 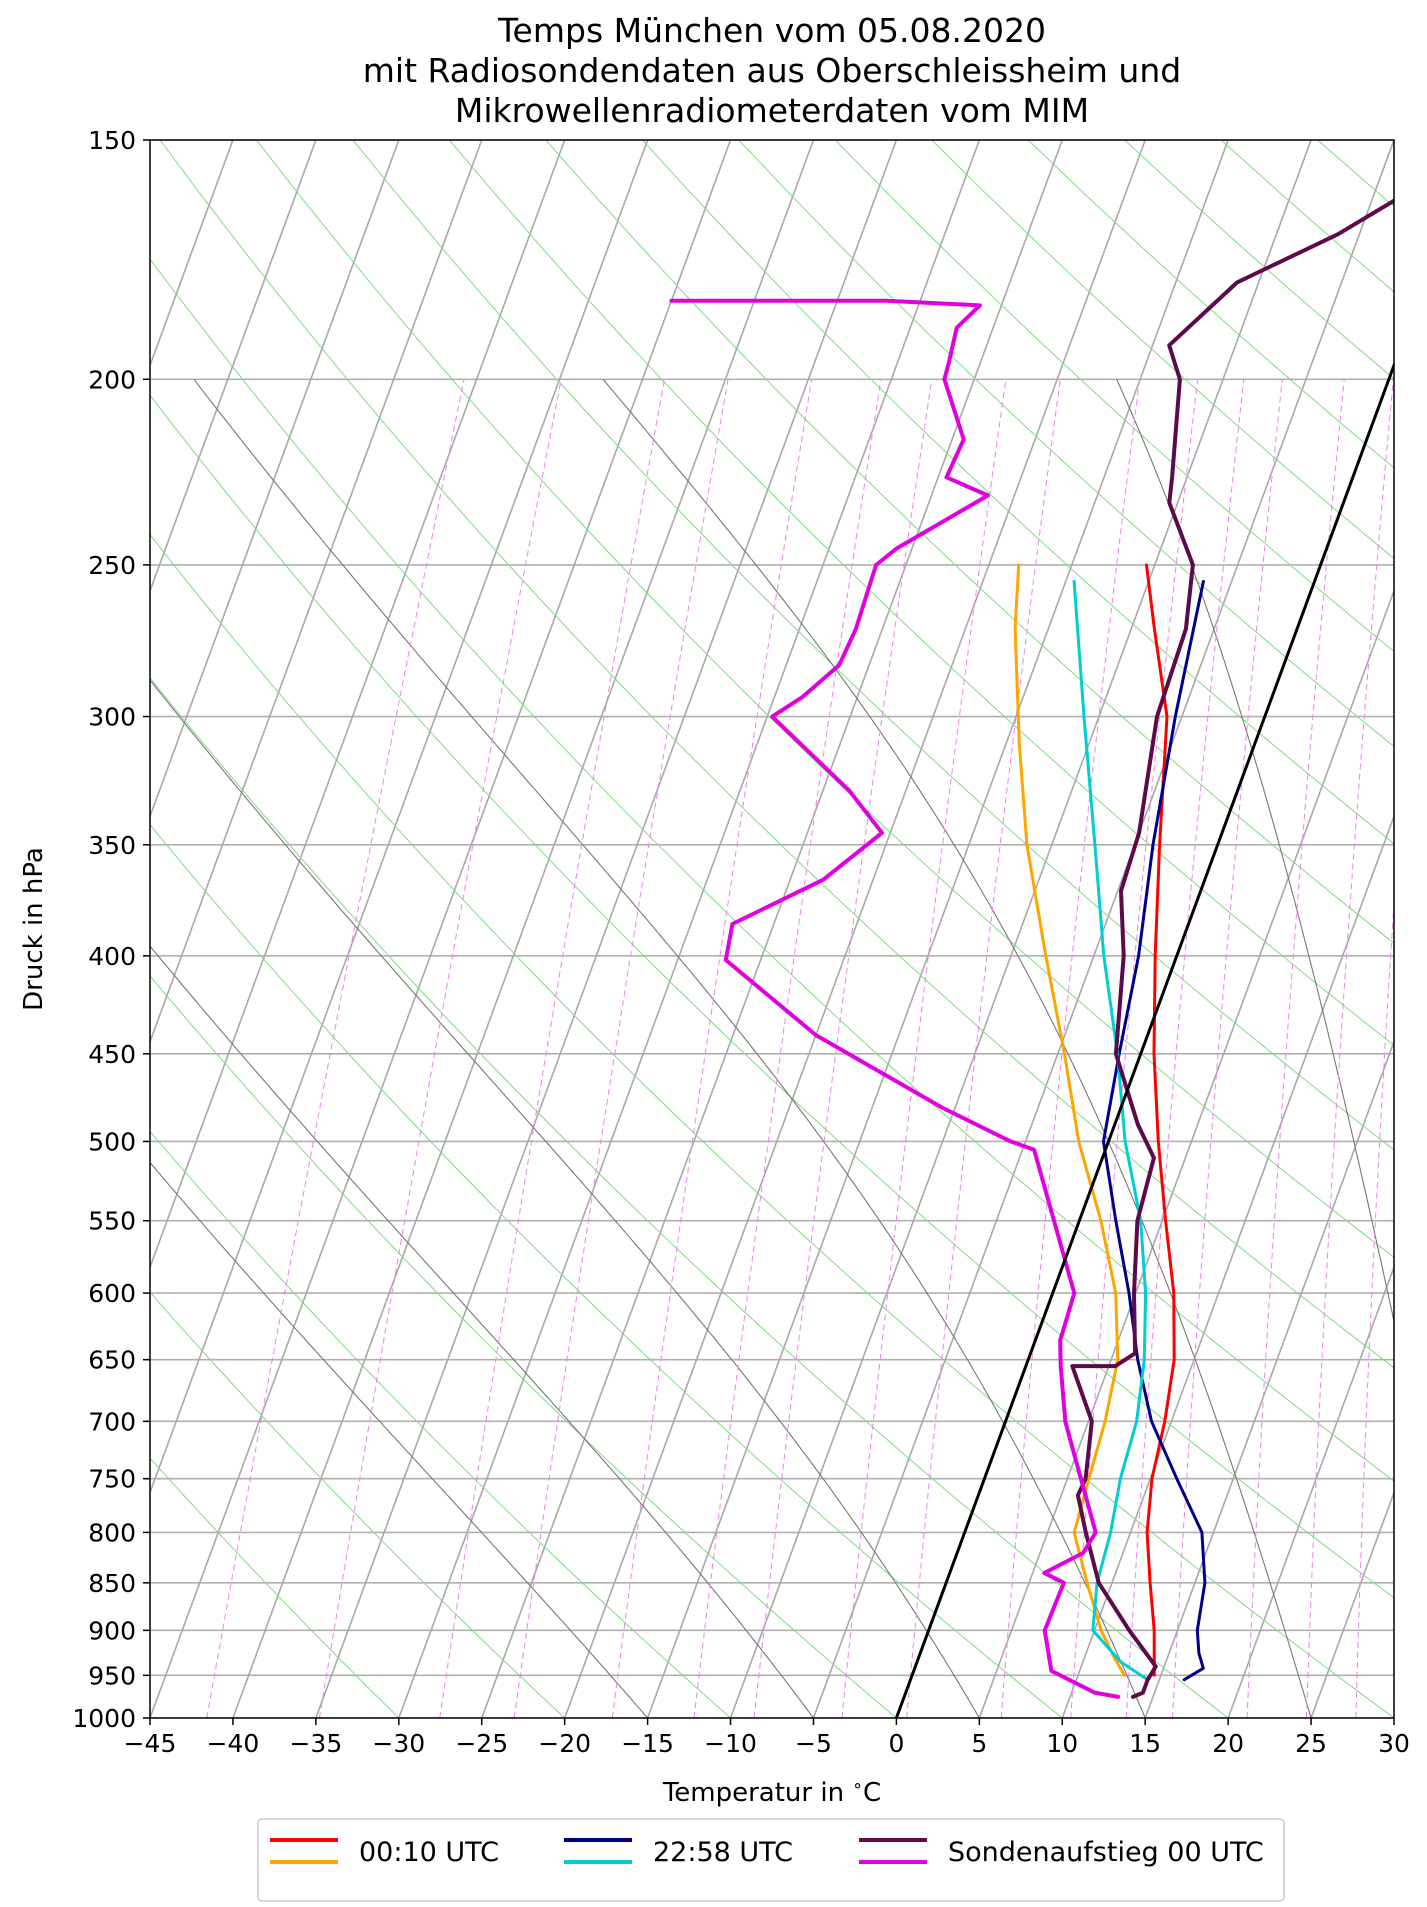 I want to click on y-tick-label: 300, so click(x=112, y=717).